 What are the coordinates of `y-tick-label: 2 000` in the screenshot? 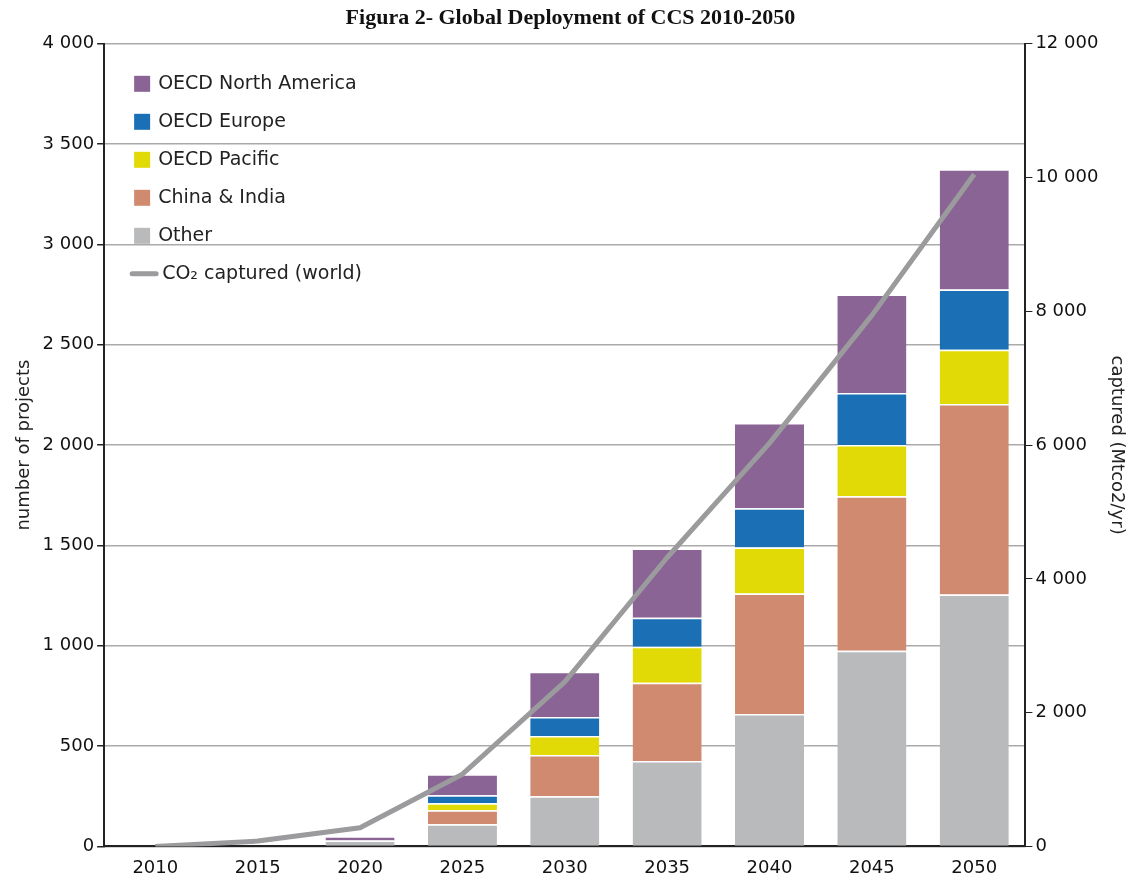 It's located at (68, 443).